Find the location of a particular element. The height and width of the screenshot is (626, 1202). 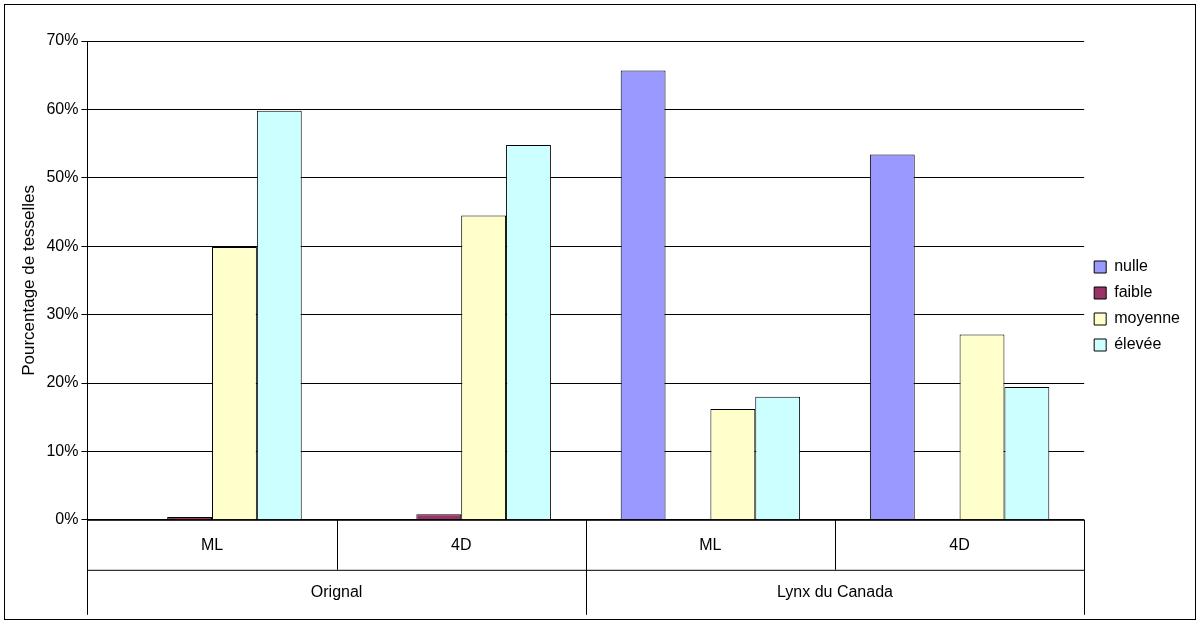

y-tick-label: 20% is located at coordinates (62, 382).